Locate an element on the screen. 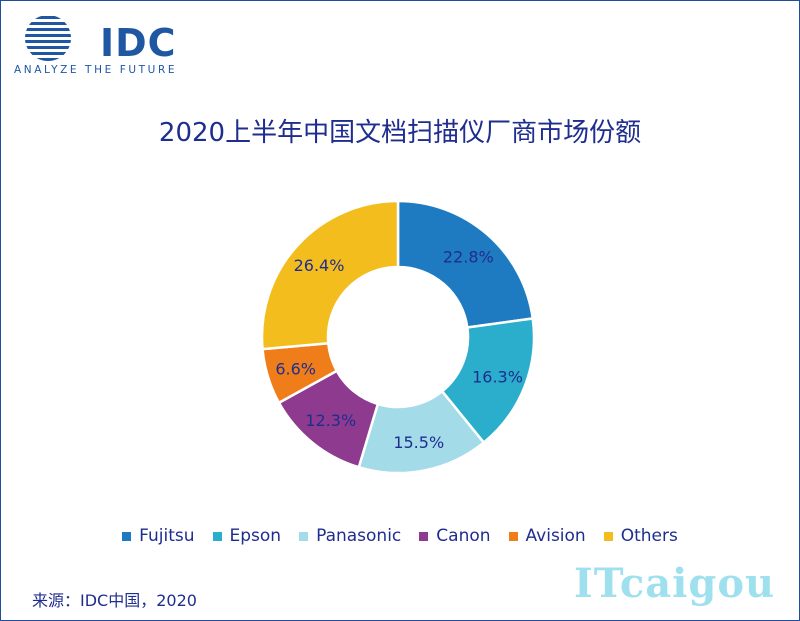  data-label-fujitsu: 22.8% is located at coordinates (468, 256).